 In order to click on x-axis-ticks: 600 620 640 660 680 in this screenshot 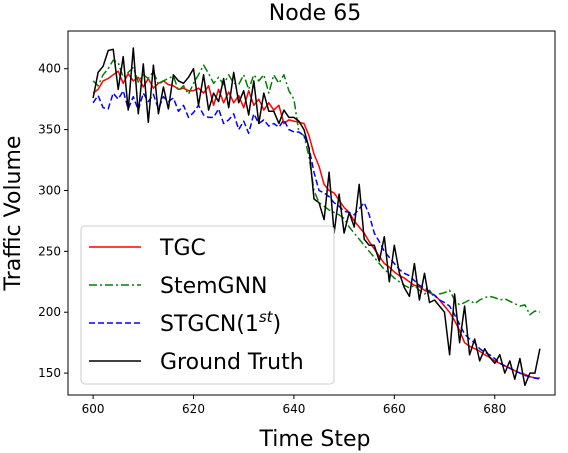, I will do `click(294, 405)`.